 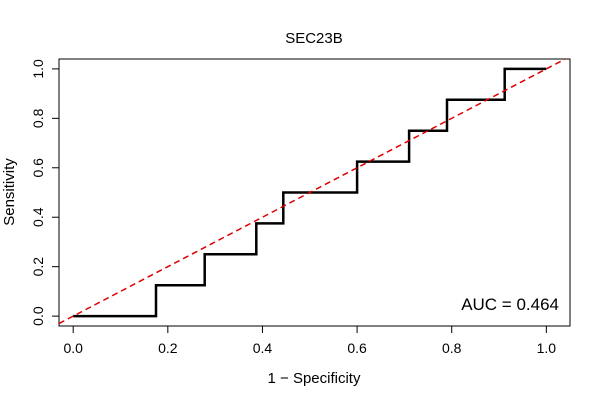 What do you see at coordinates (38, 267) in the screenshot?
I see `y-tick-label: 0.2` at bounding box center [38, 267].